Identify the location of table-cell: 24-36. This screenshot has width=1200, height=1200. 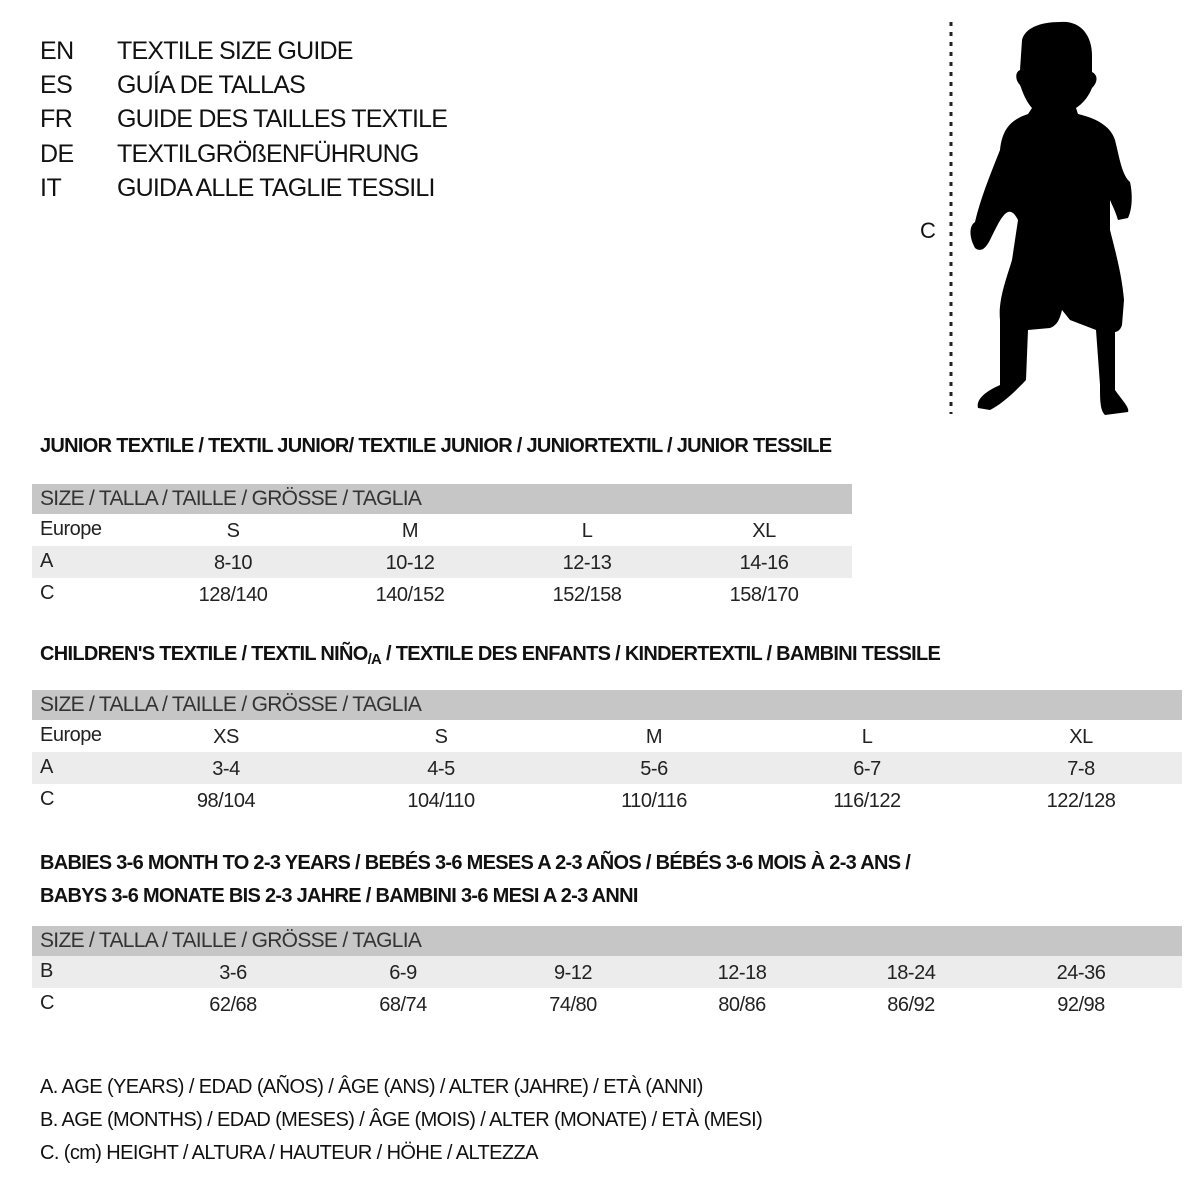
(1081, 973).